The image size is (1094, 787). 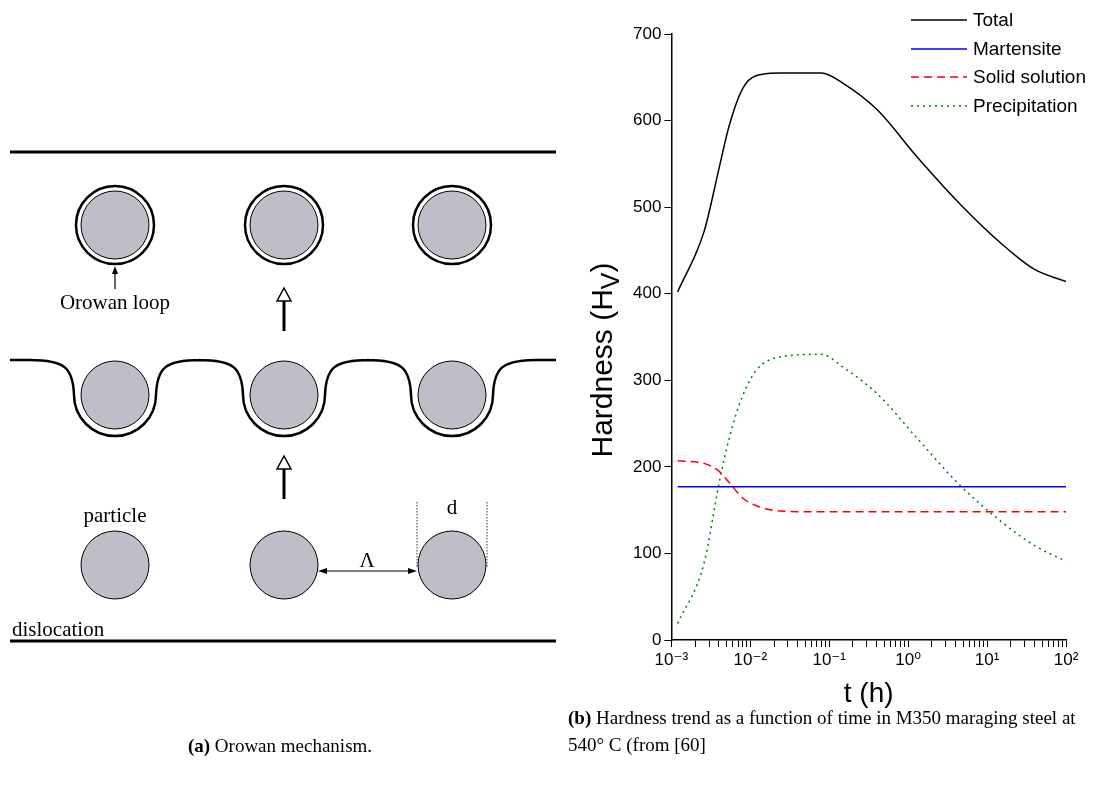 I want to click on y-tick-label: 100, so click(x=647, y=553).